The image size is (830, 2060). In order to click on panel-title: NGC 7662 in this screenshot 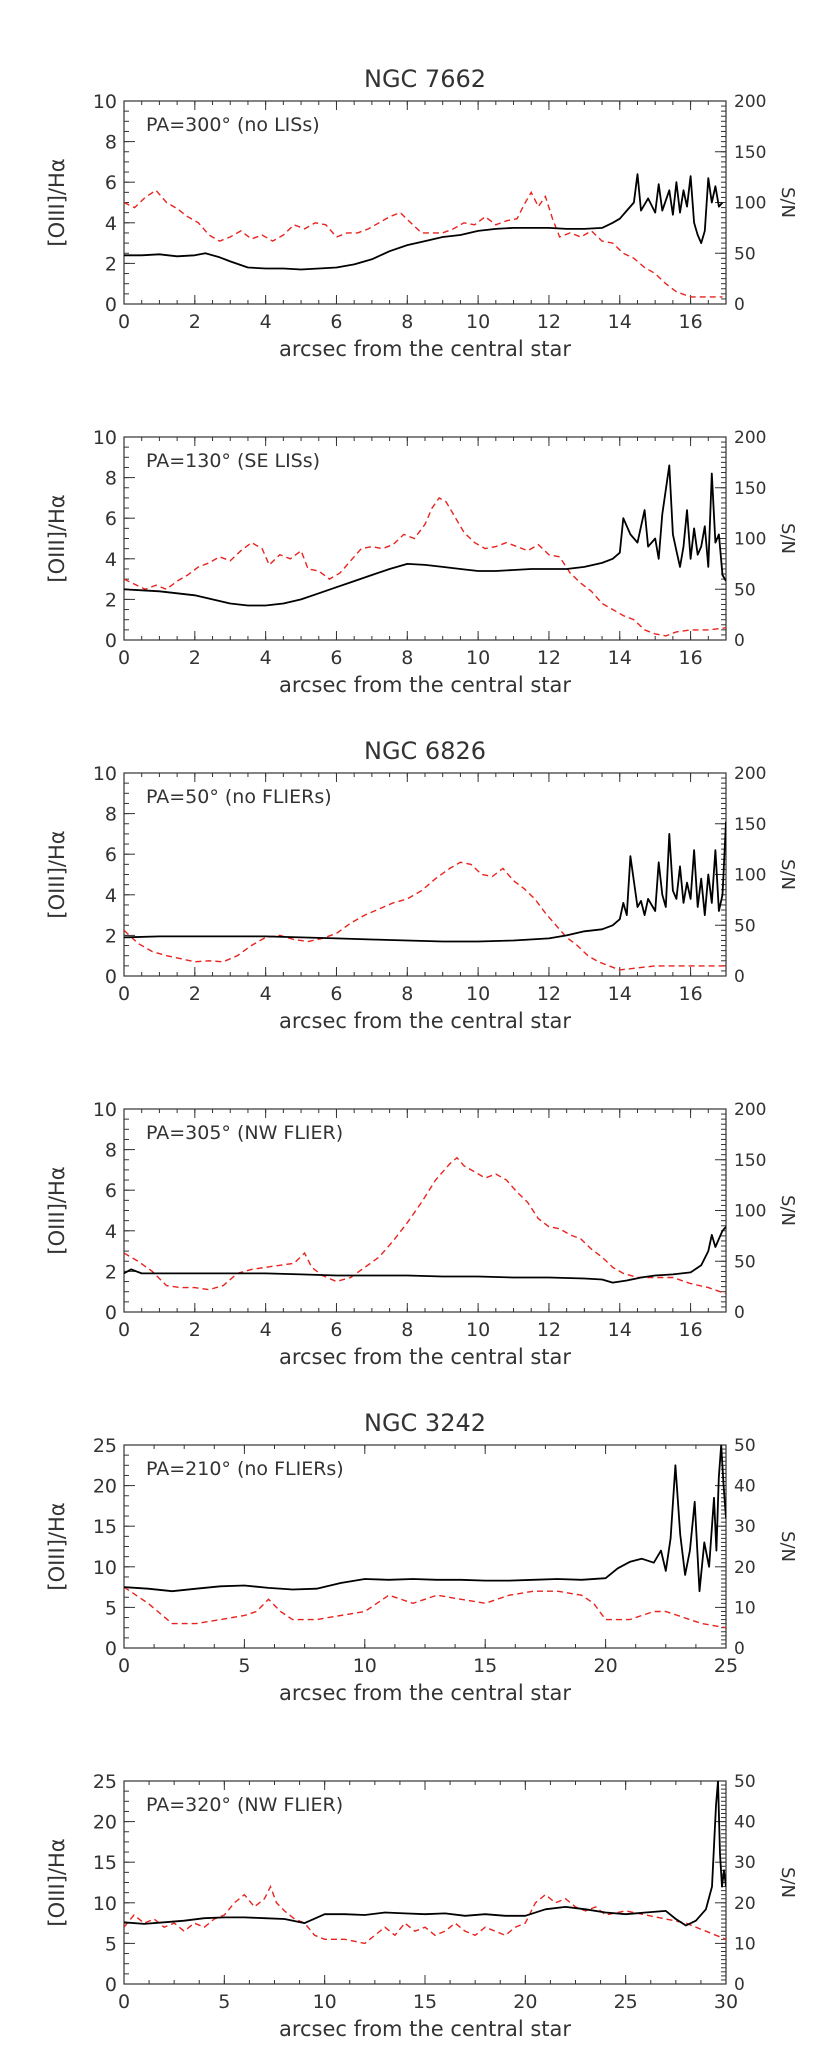, I will do `click(425, 79)`.